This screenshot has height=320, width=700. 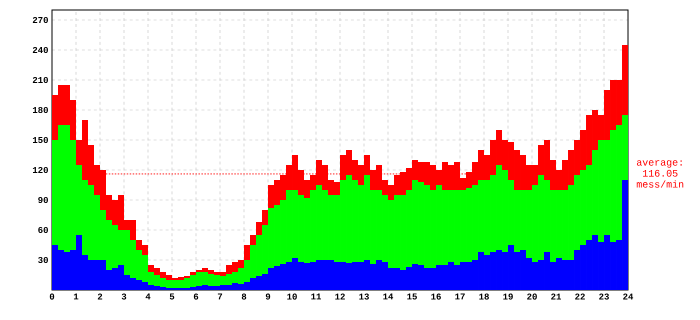 What do you see at coordinates (100, 297) in the screenshot?
I see `x-tick-label: 2` at bounding box center [100, 297].